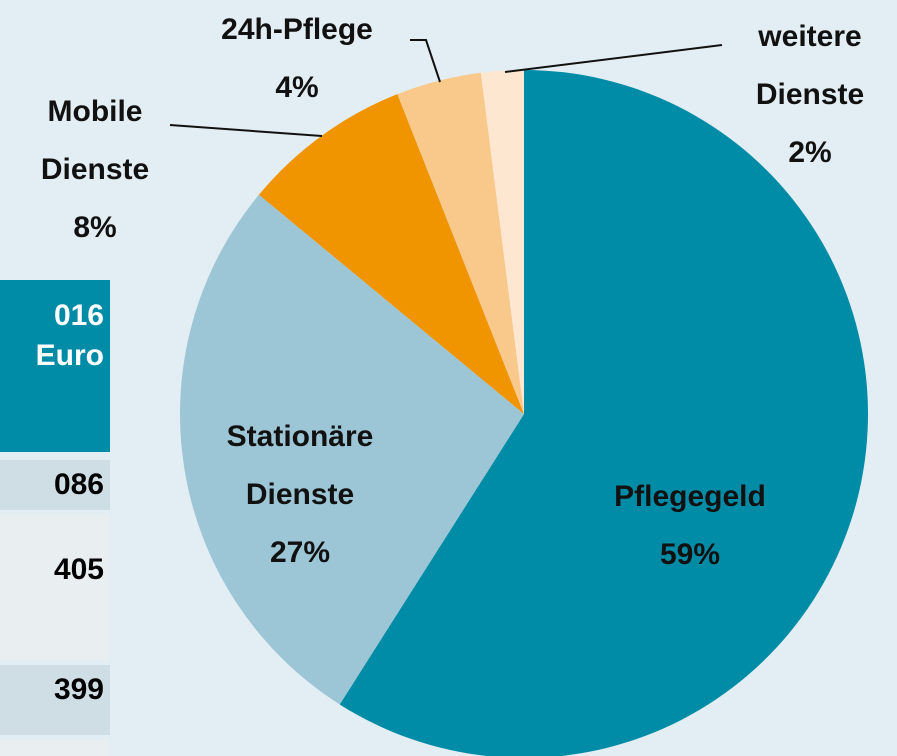  What do you see at coordinates (690, 526) in the screenshot?
I see `slice-label: Pflegegeld 59%` at bounding box center [690, 526].